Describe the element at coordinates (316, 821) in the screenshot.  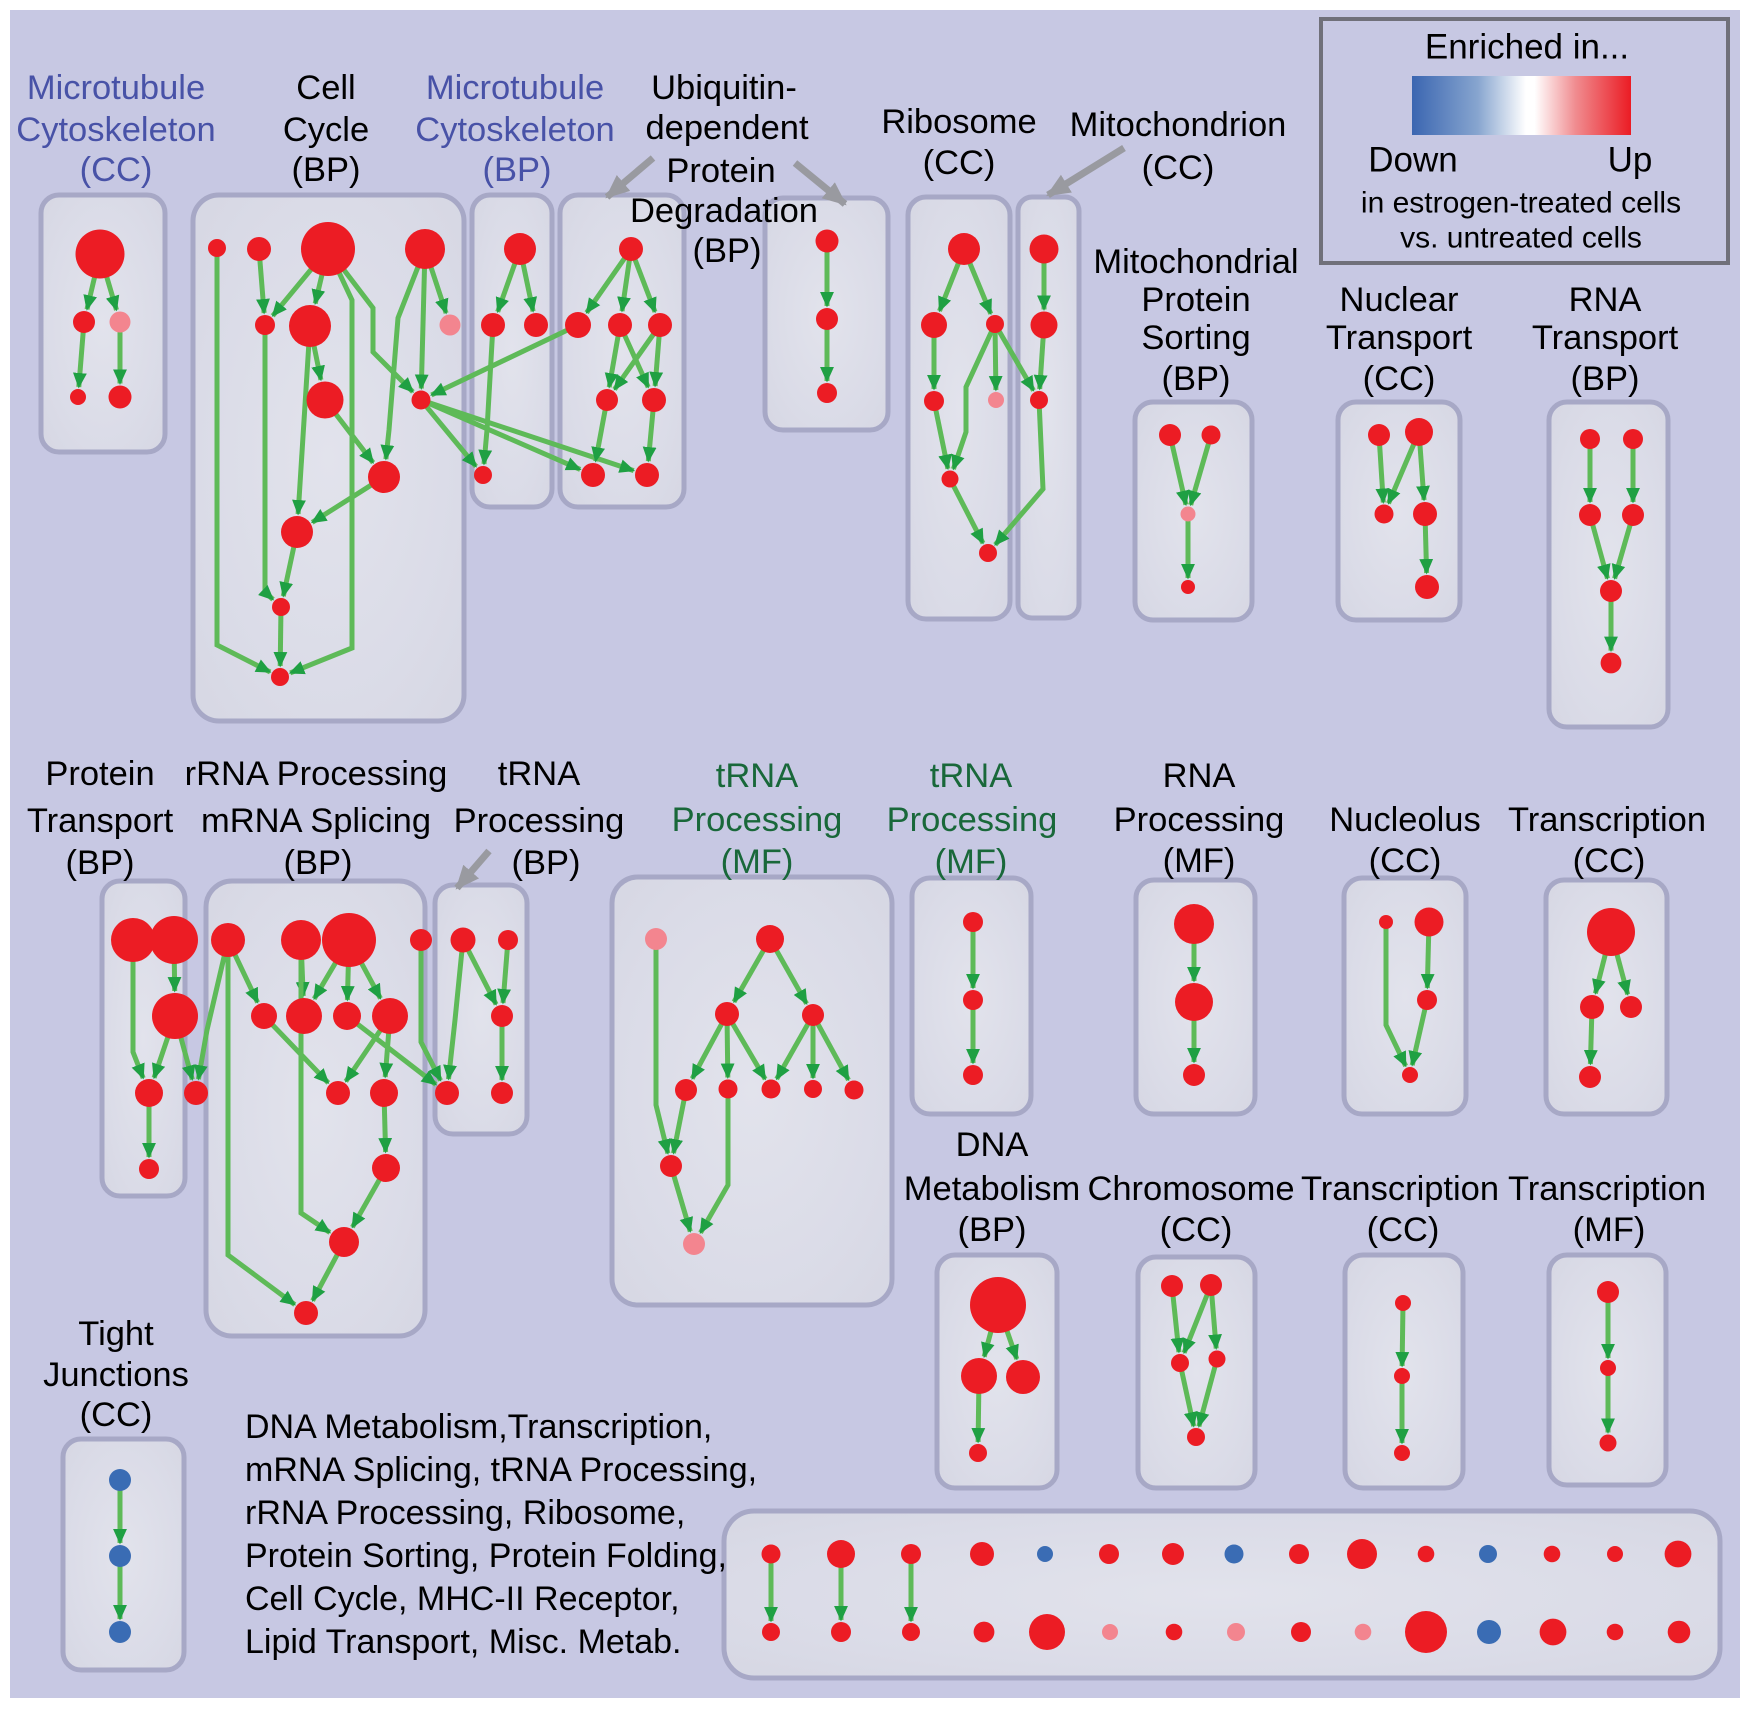
I see `svg-text: mRNA Splicing` at that location.